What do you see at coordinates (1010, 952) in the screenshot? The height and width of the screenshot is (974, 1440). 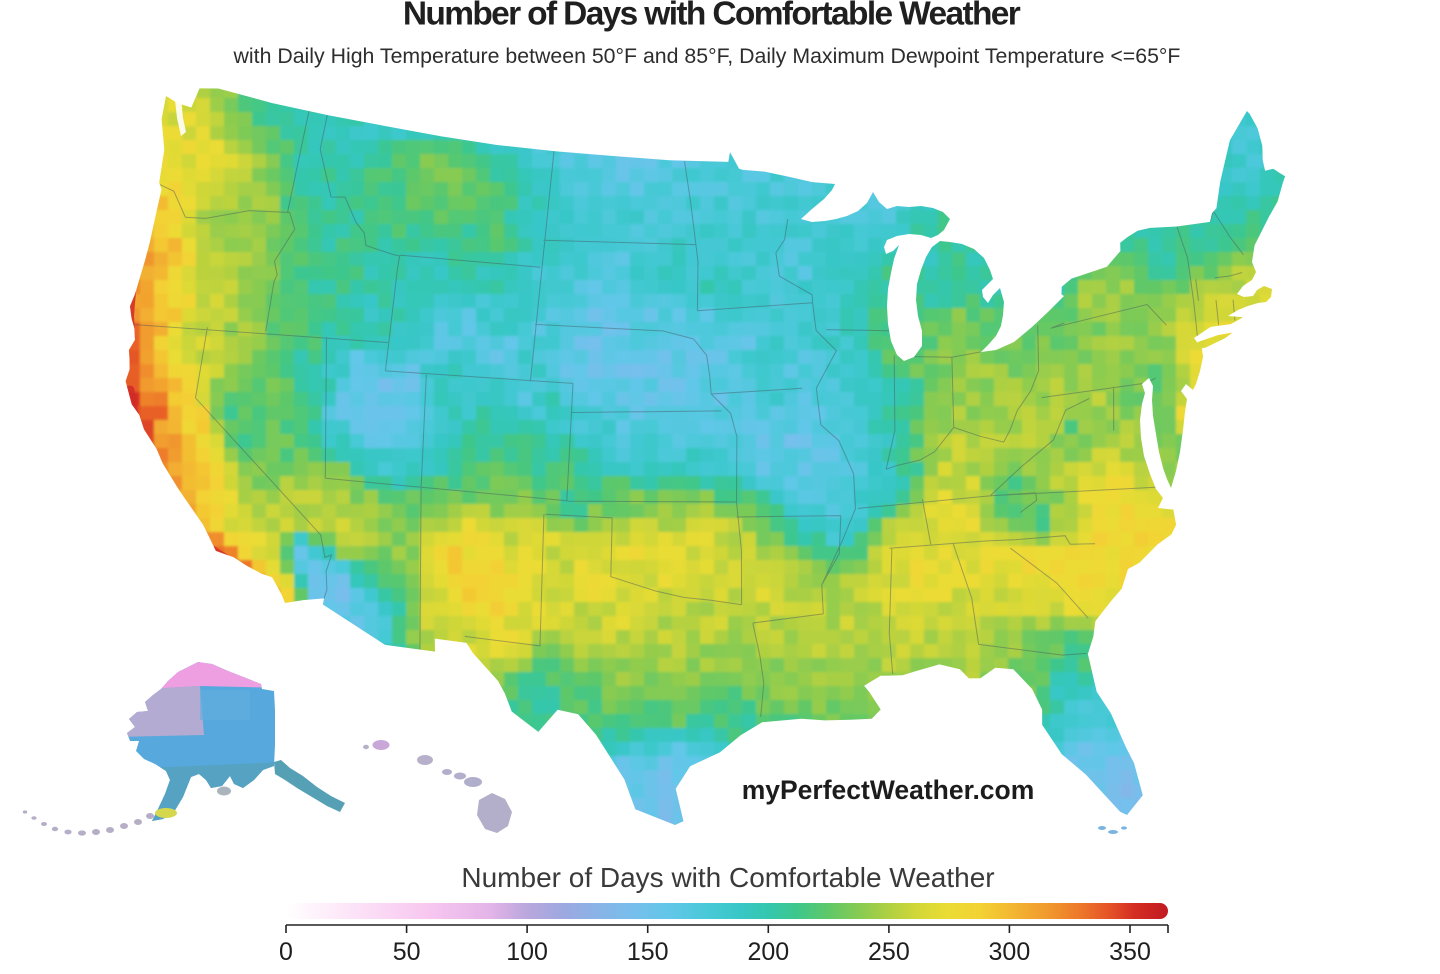 I see `svg-text: 300` at bounding box center [1010, 952].